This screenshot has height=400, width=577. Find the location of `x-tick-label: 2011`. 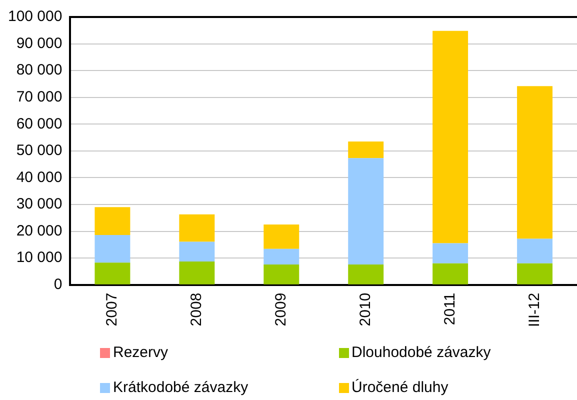

x-tick-label: 2011 is located at coordinates (449, 309).